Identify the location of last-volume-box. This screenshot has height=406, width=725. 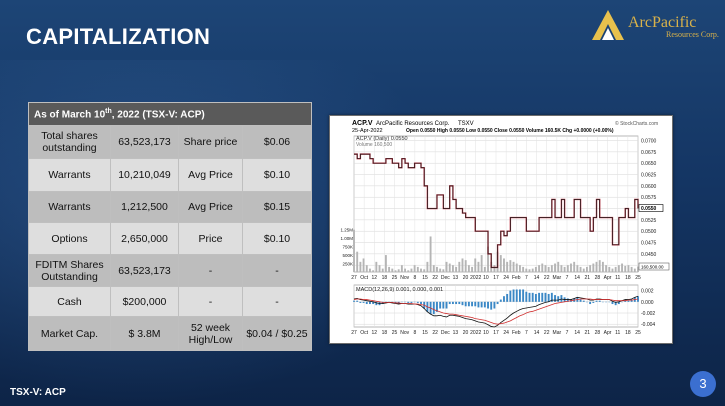
(654, 266).